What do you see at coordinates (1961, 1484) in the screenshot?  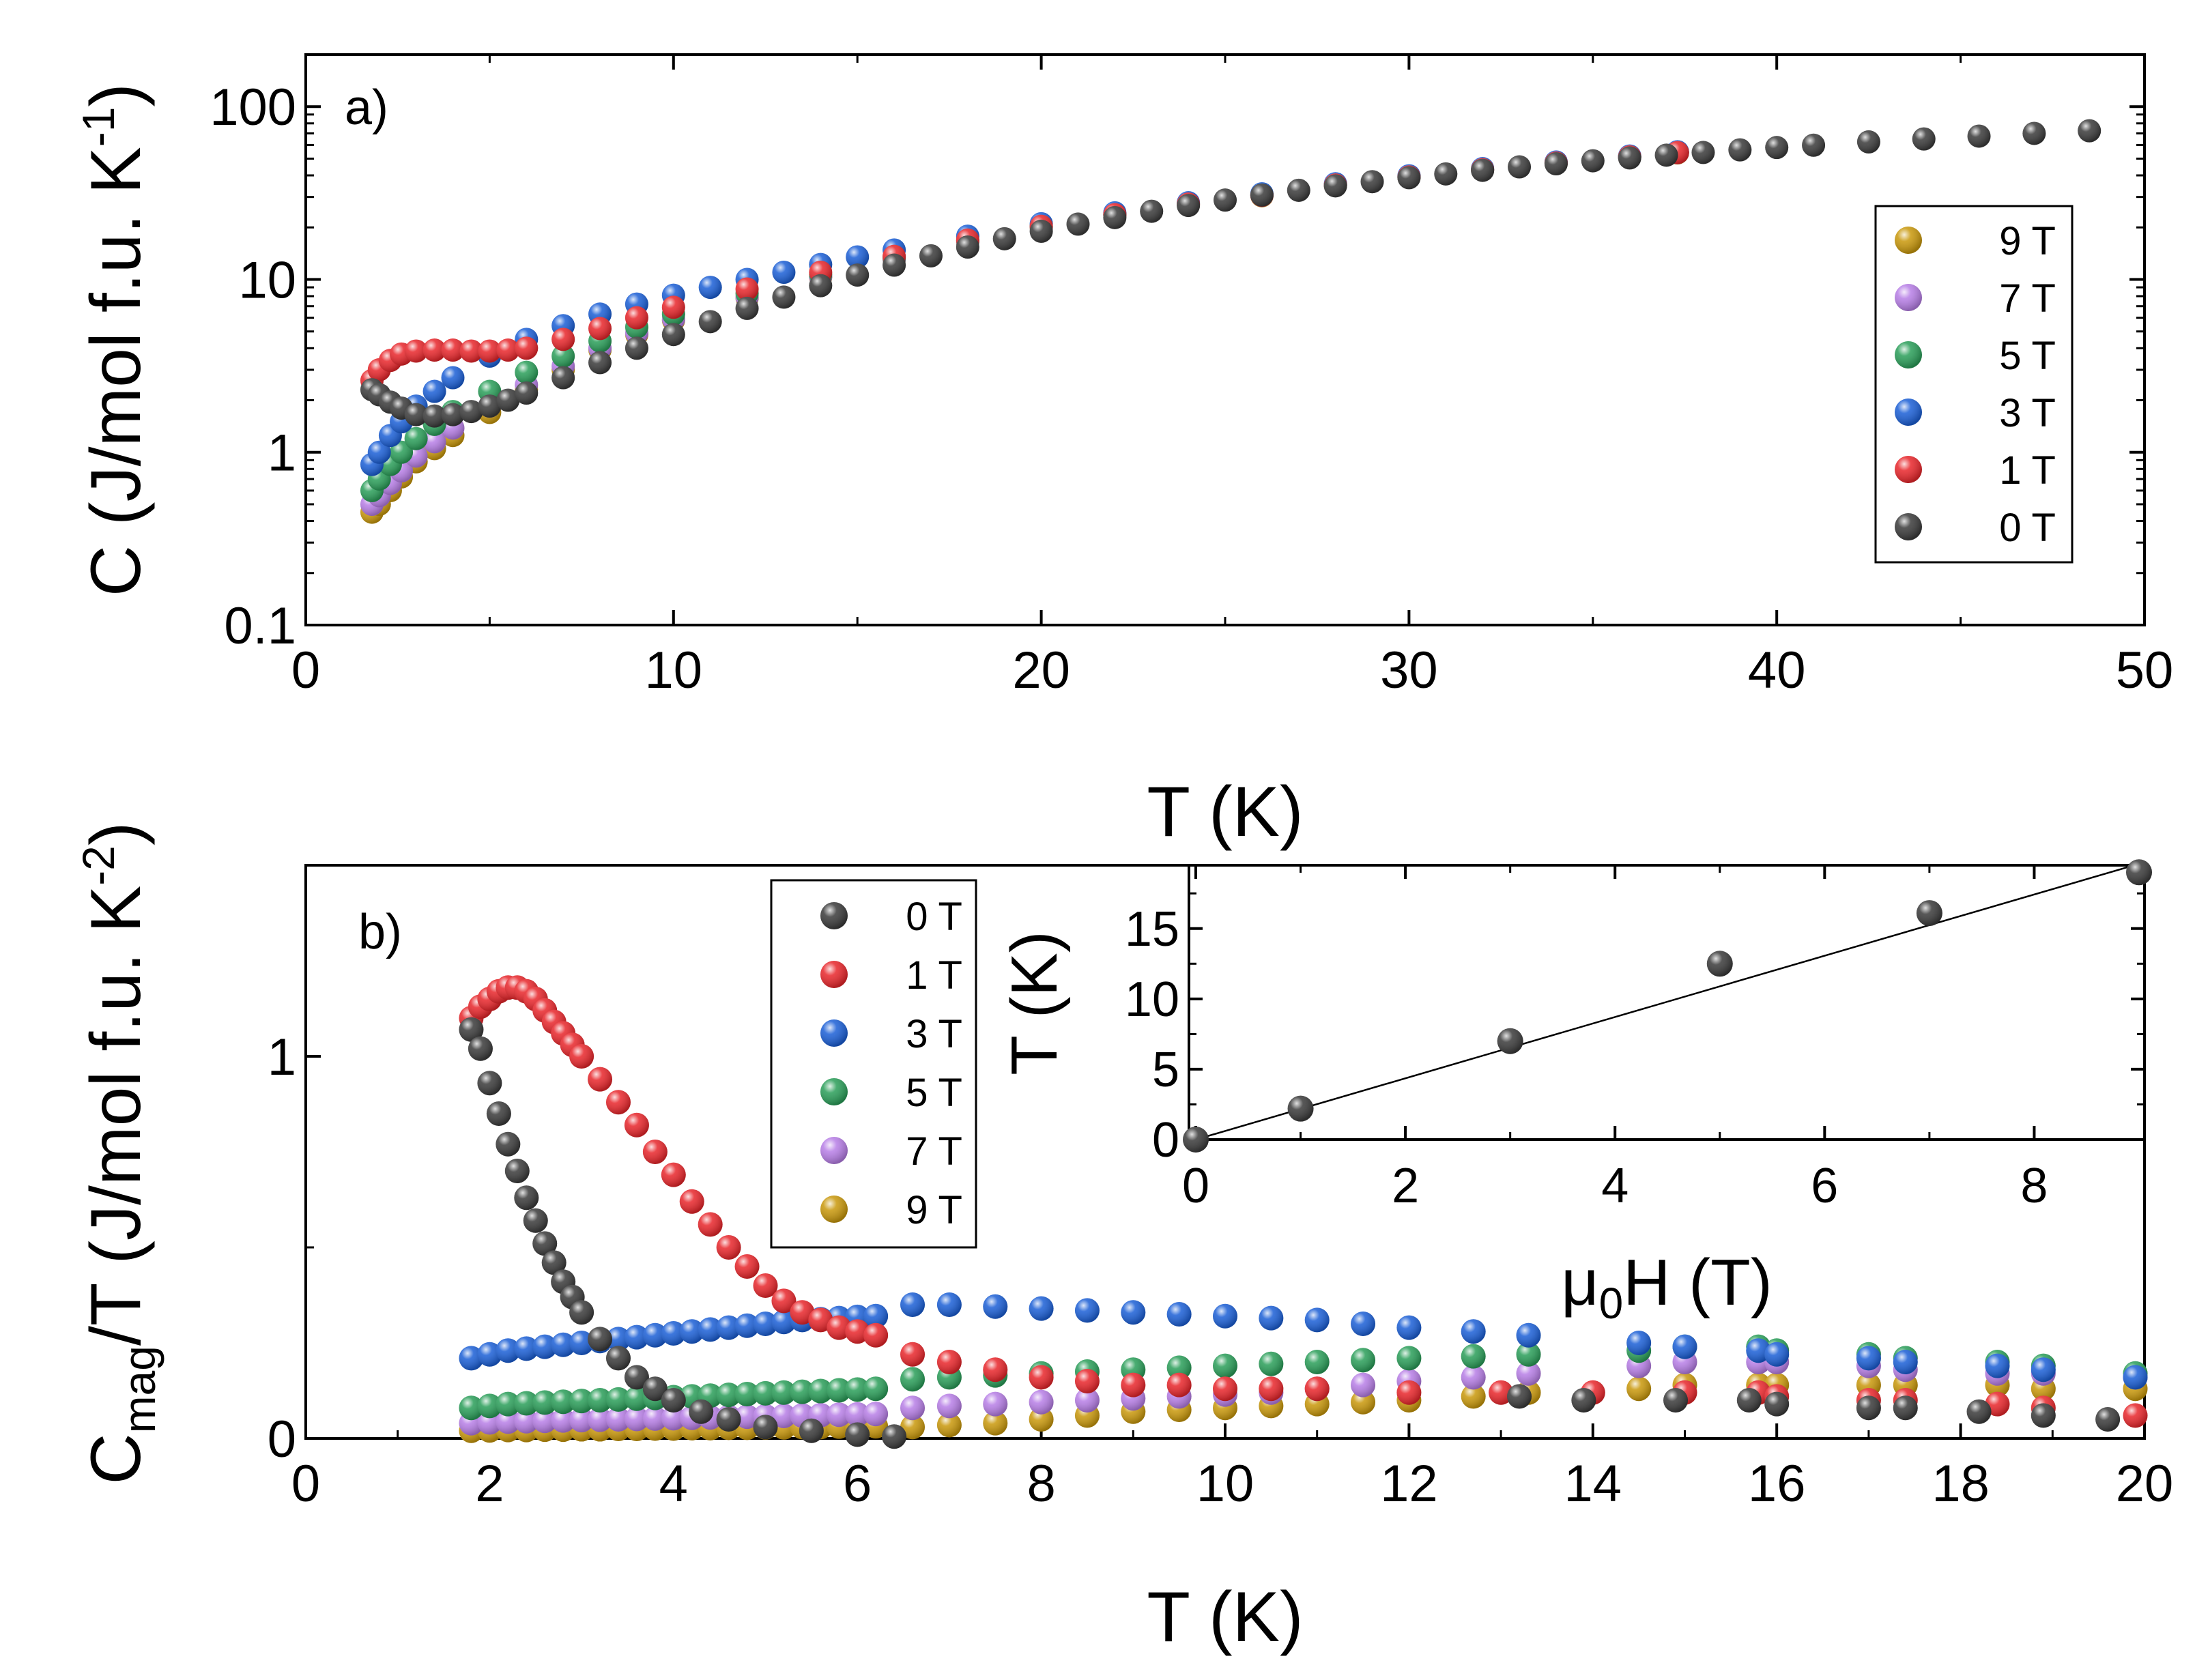 I see `panel-b-x-tick-label: 18` at bounding box center [1961, 1484].